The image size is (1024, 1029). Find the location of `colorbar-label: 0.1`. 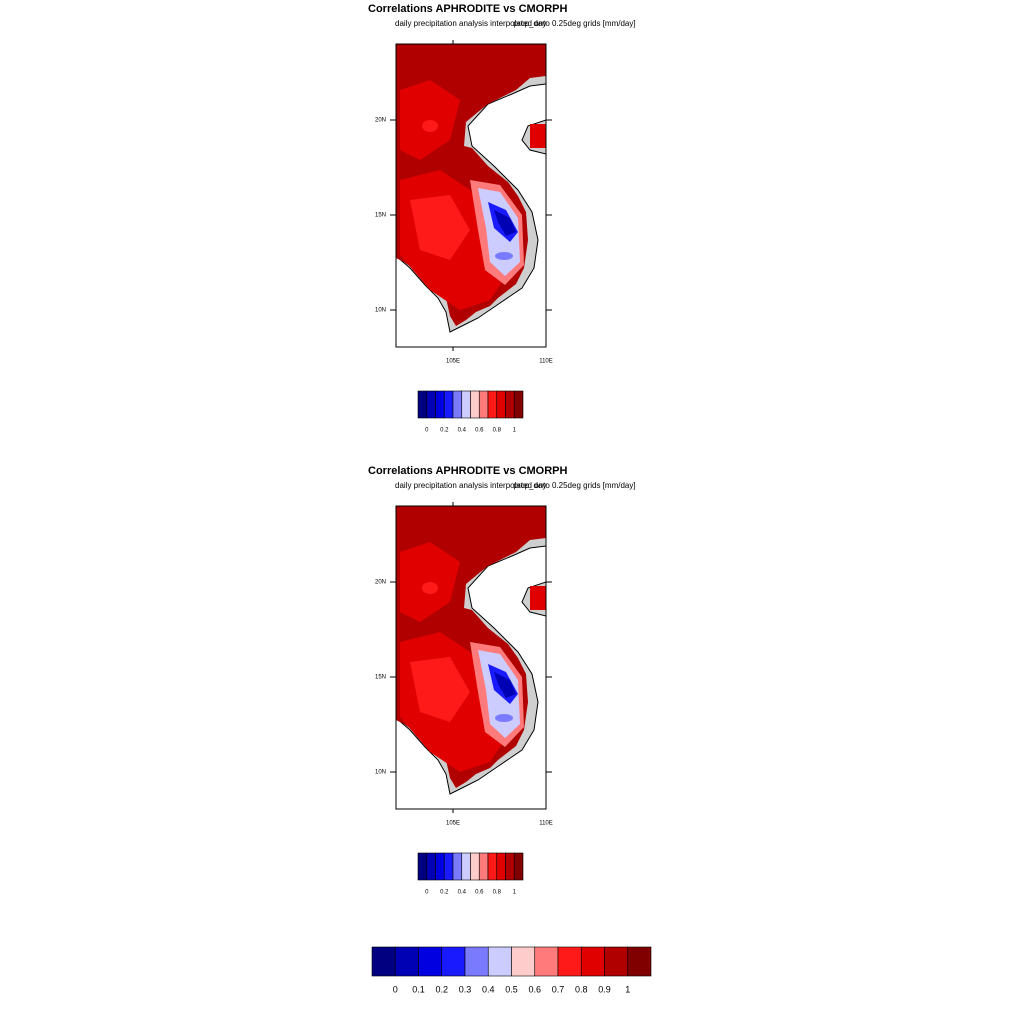

colorbar-label: 0.1 is located at coordinates (418, 989).